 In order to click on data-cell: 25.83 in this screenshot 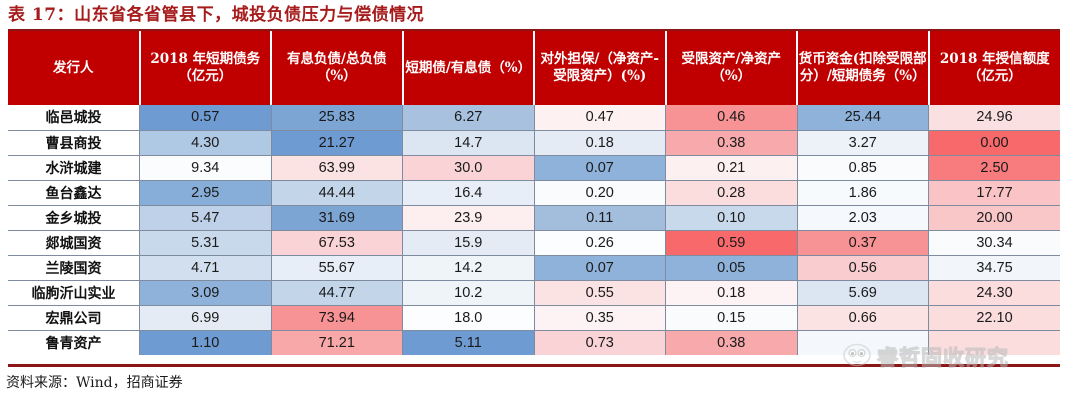, I will do `click(337, 118)`.